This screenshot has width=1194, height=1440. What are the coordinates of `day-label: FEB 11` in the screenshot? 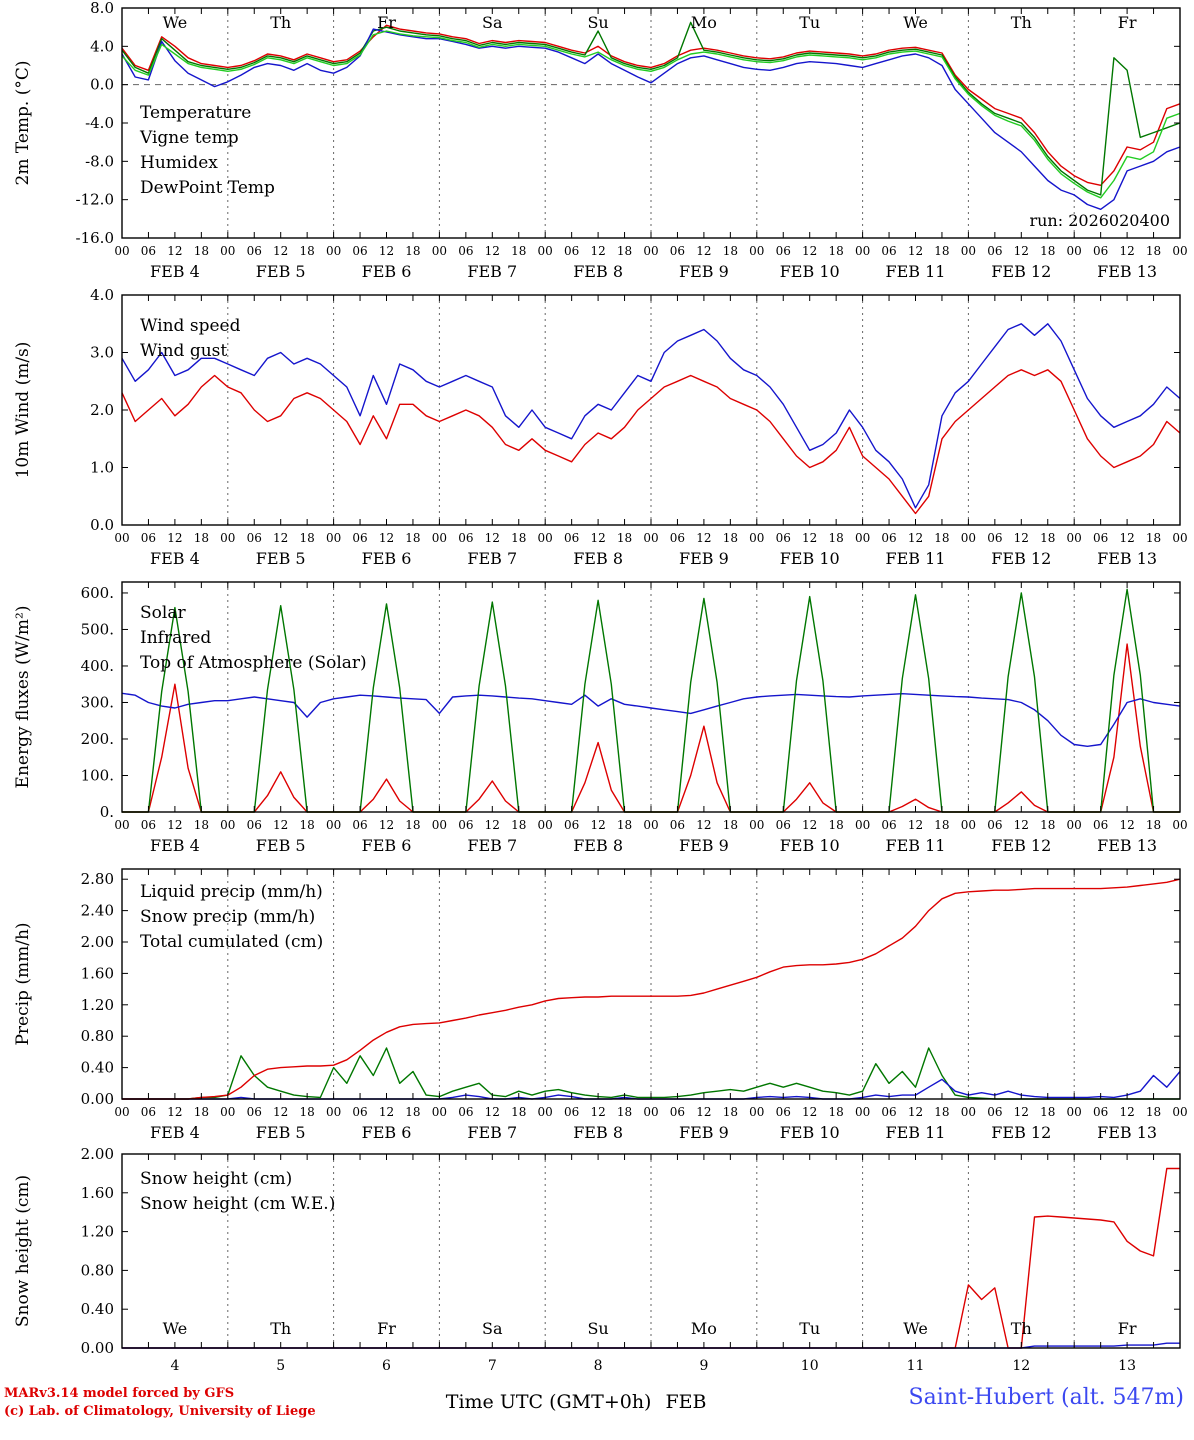 It's located at (916, 271).